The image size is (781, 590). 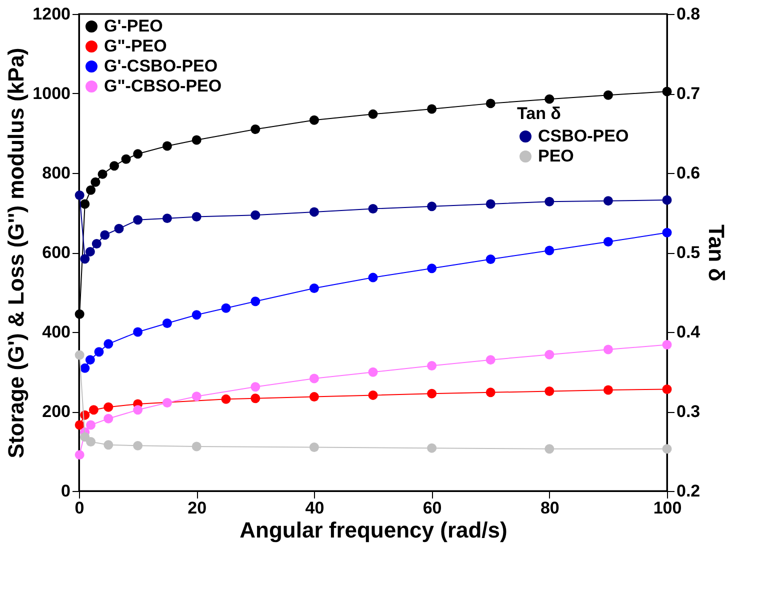 What do you see at coordinates (717, 253) in the screenshot?
I see `y2-axis-title: Tan δ` at bounding box center [717, 253].